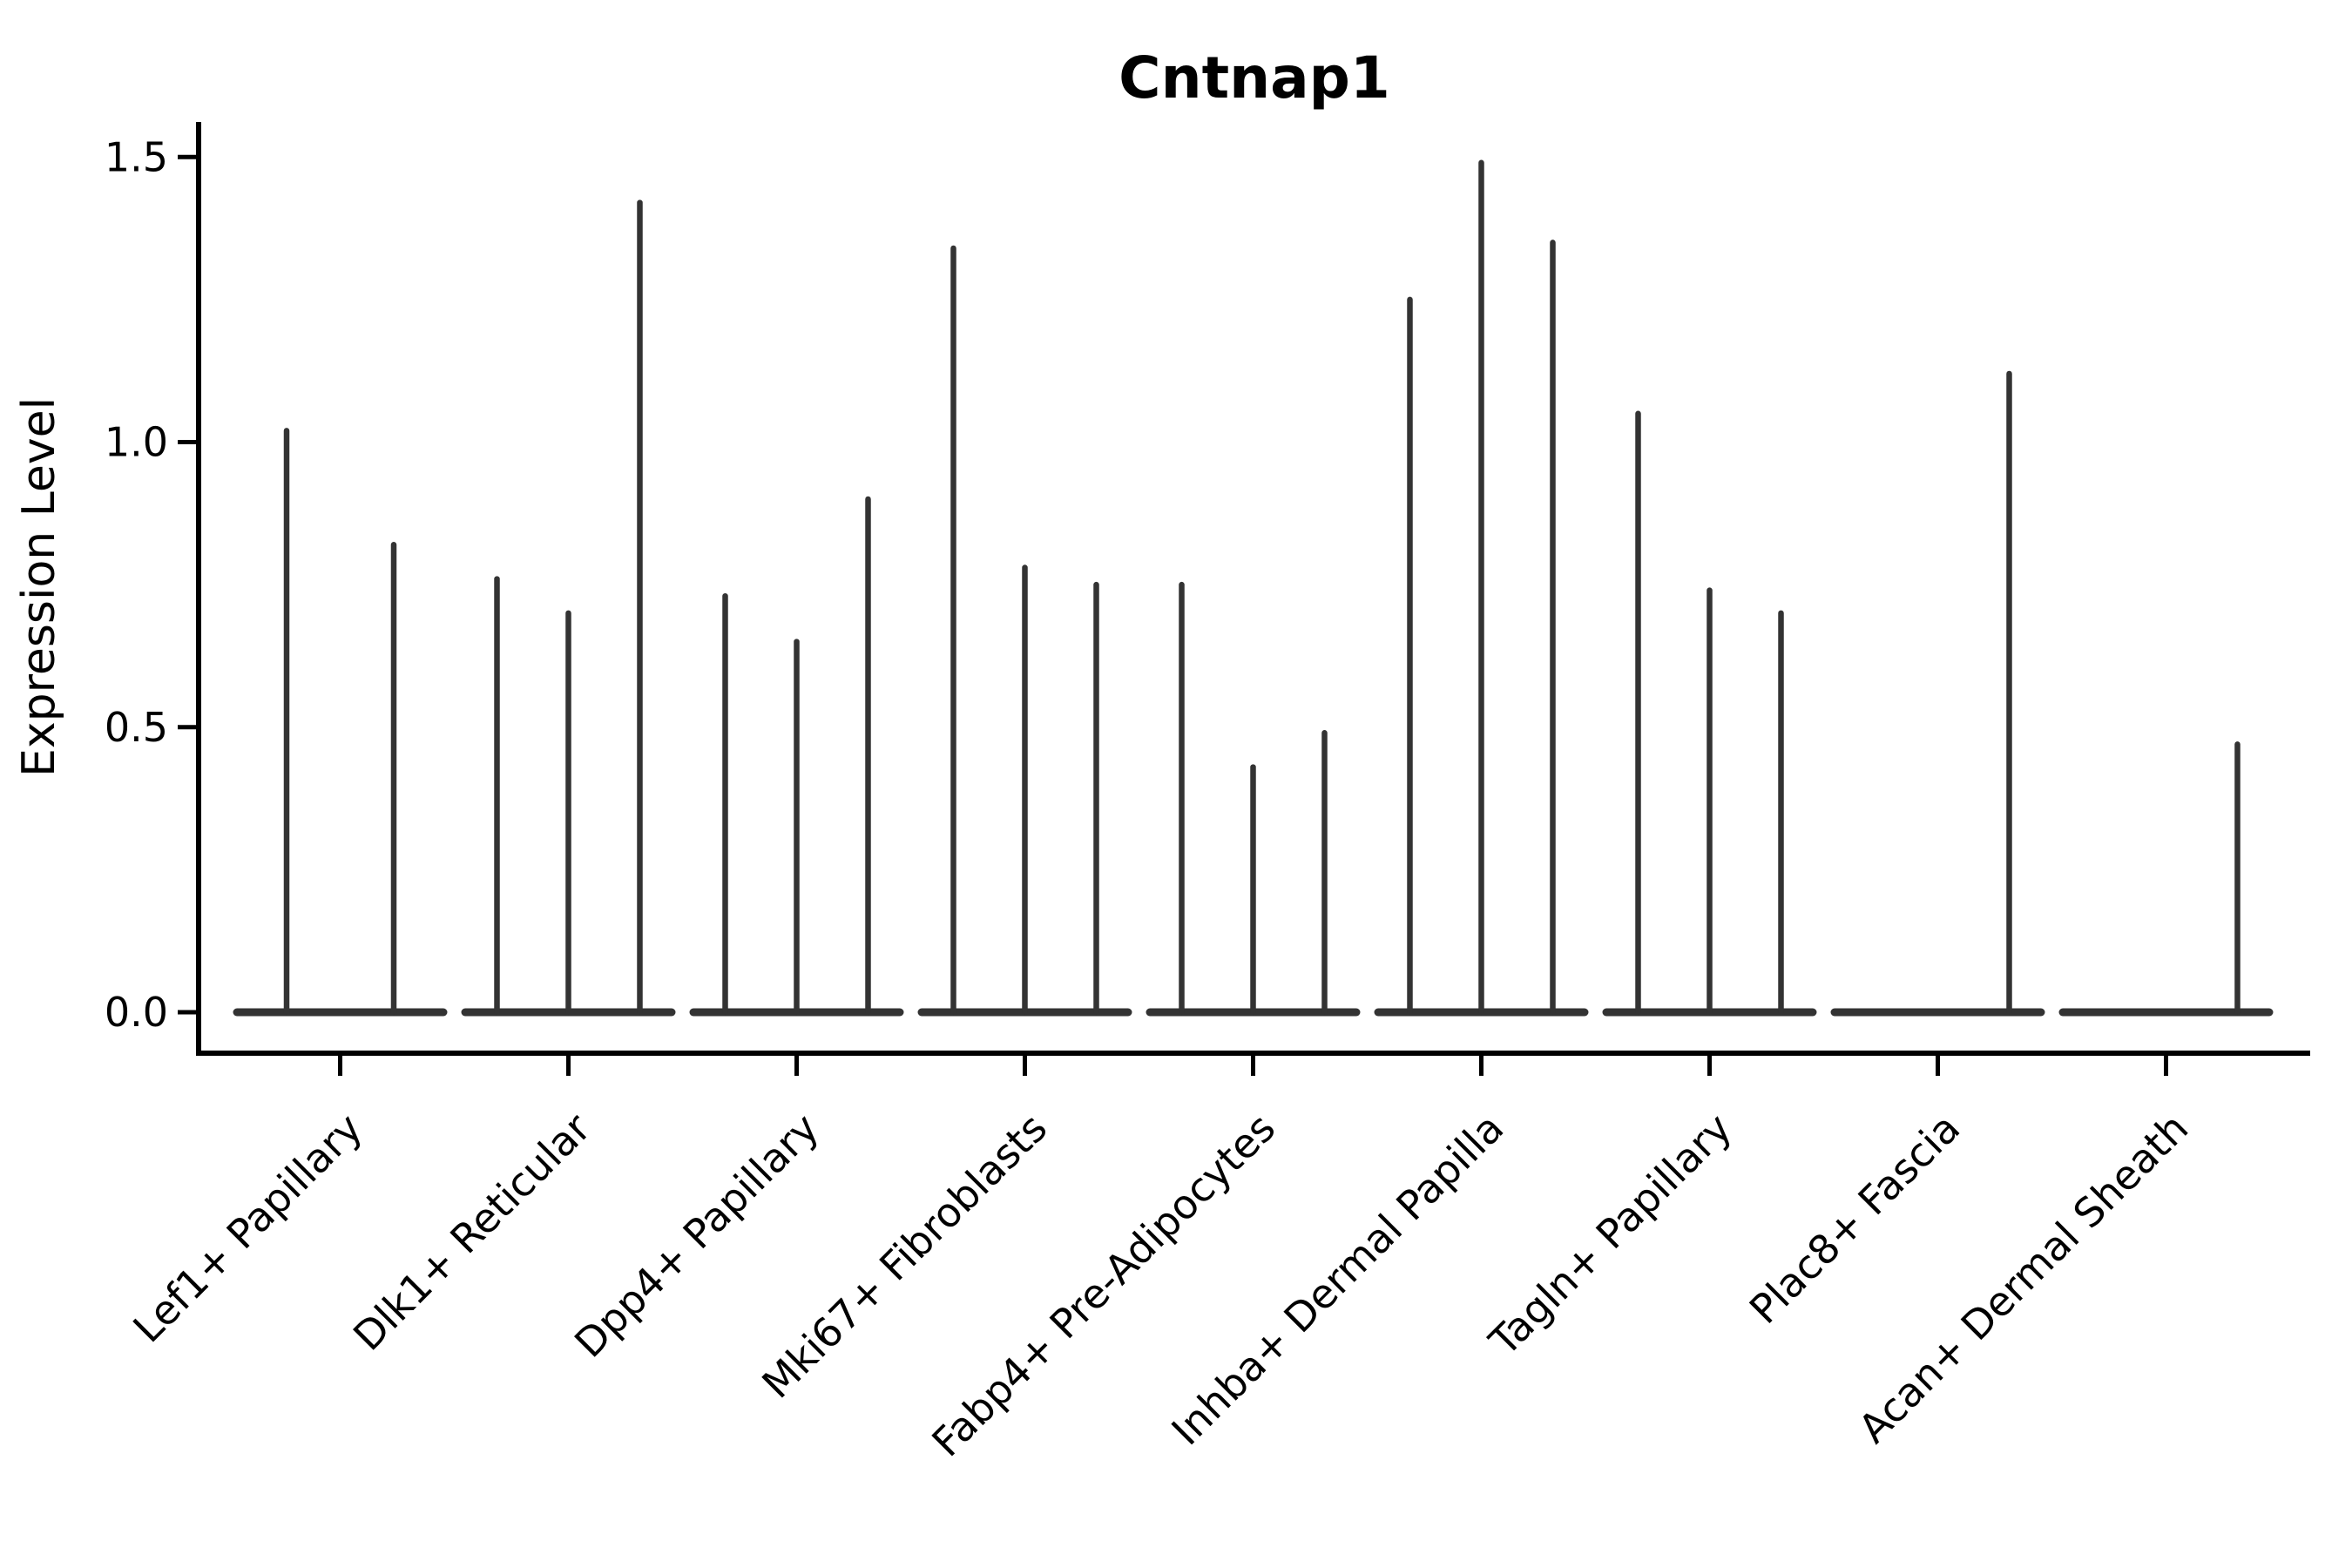 This screenshot has width=2352, height=1568. I want to click on y-tick-label: 1.5, so click(136, 156).